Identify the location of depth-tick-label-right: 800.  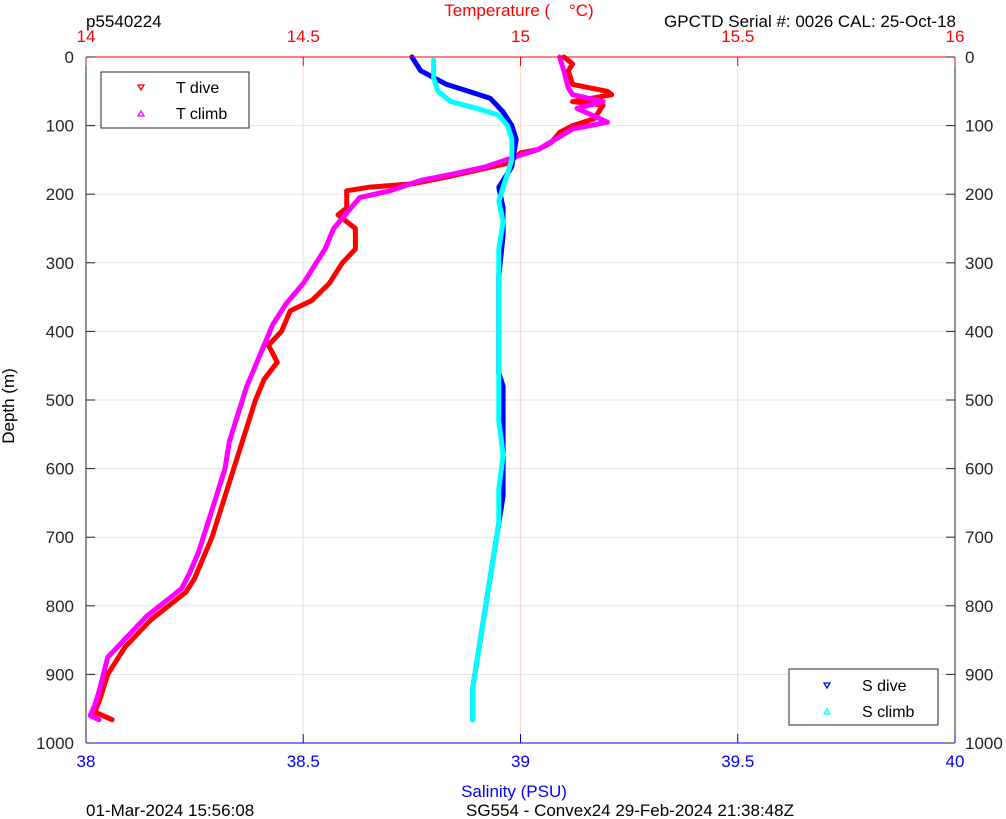
(979, 606).